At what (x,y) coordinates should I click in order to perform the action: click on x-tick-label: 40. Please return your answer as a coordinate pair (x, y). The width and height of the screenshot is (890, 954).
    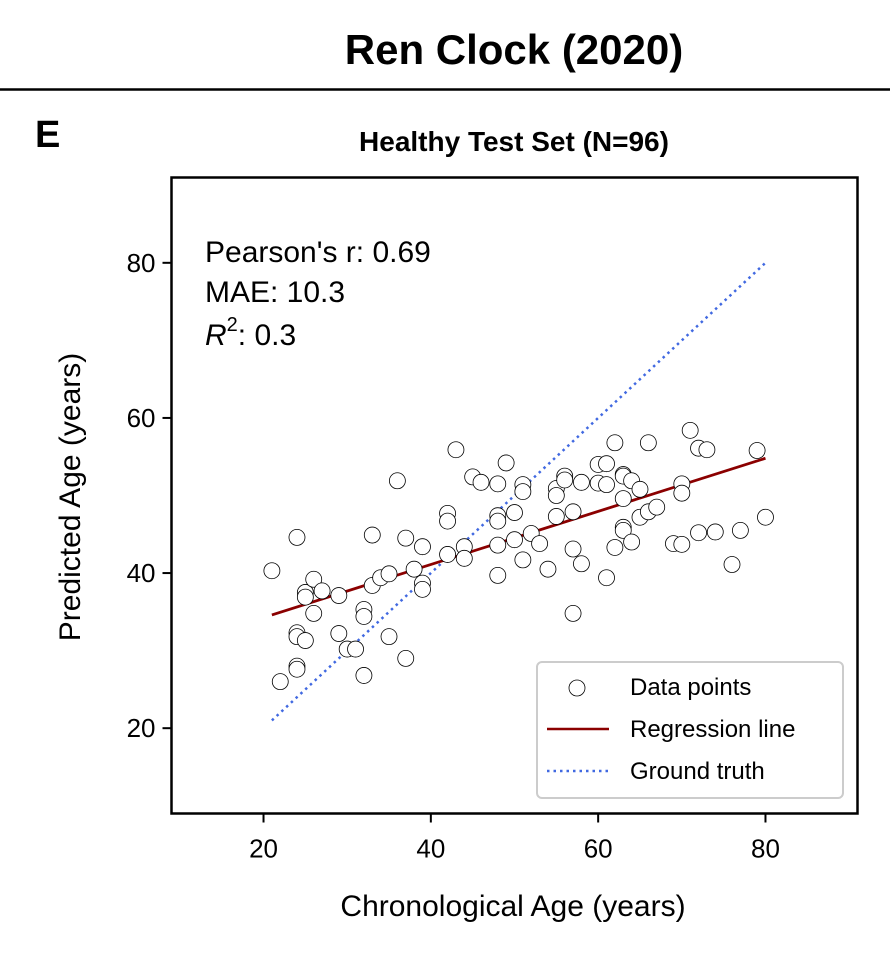
    Looking at the image, I should click on (430, 849).